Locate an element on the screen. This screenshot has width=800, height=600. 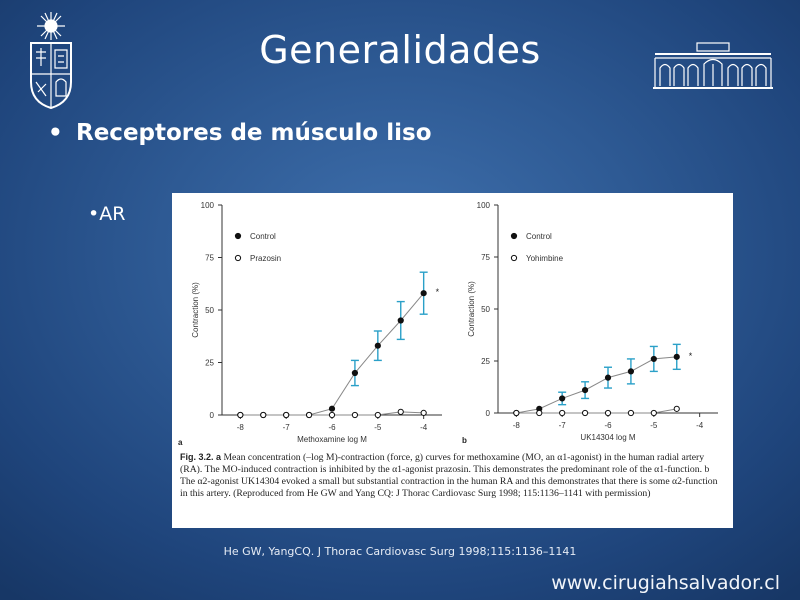
chart-b-x-tick-label: -5 is located at coordinates (654, 425).